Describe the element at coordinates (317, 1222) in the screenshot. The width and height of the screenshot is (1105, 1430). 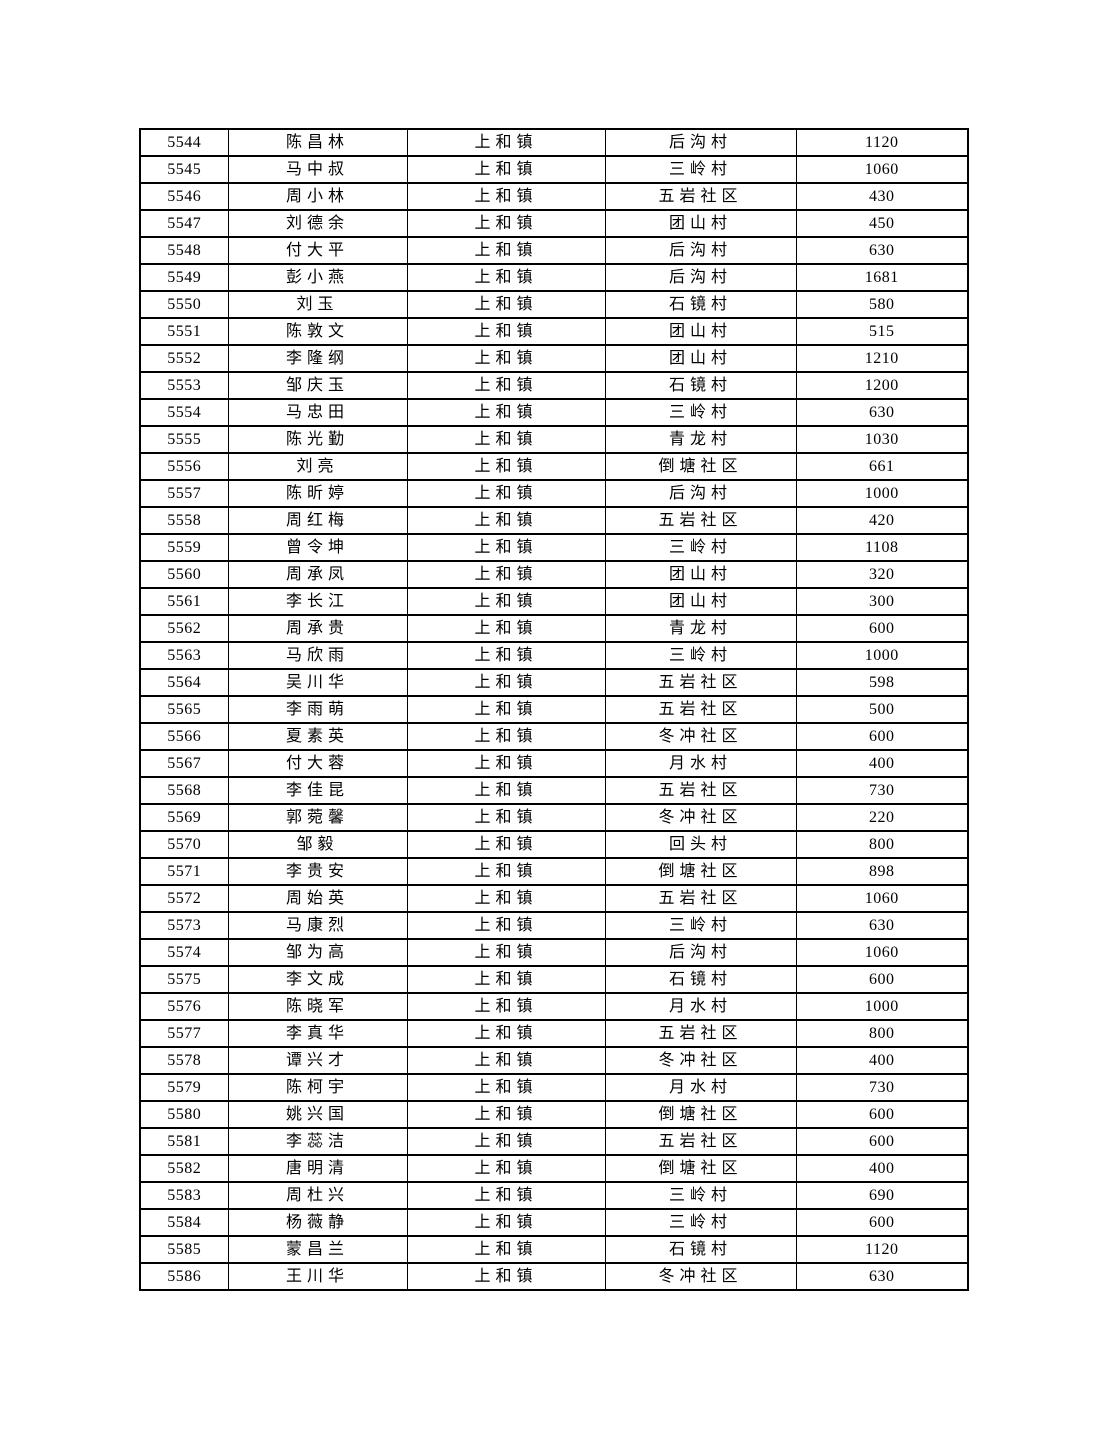
I see `table-cell-person-name: 杨薇静` at that location.